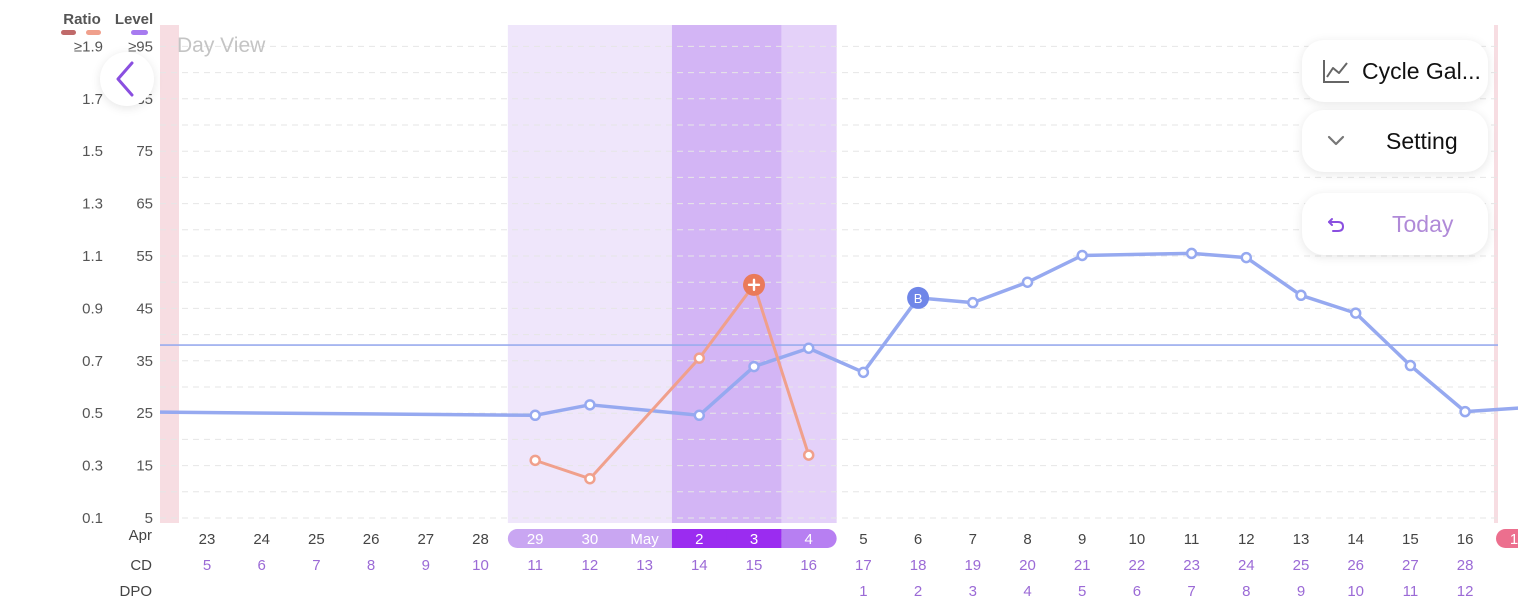  What do you see at coordinates (795, 538) in the screenshot?
I see `zone-pill-fill` at bounding box center [795, 538].